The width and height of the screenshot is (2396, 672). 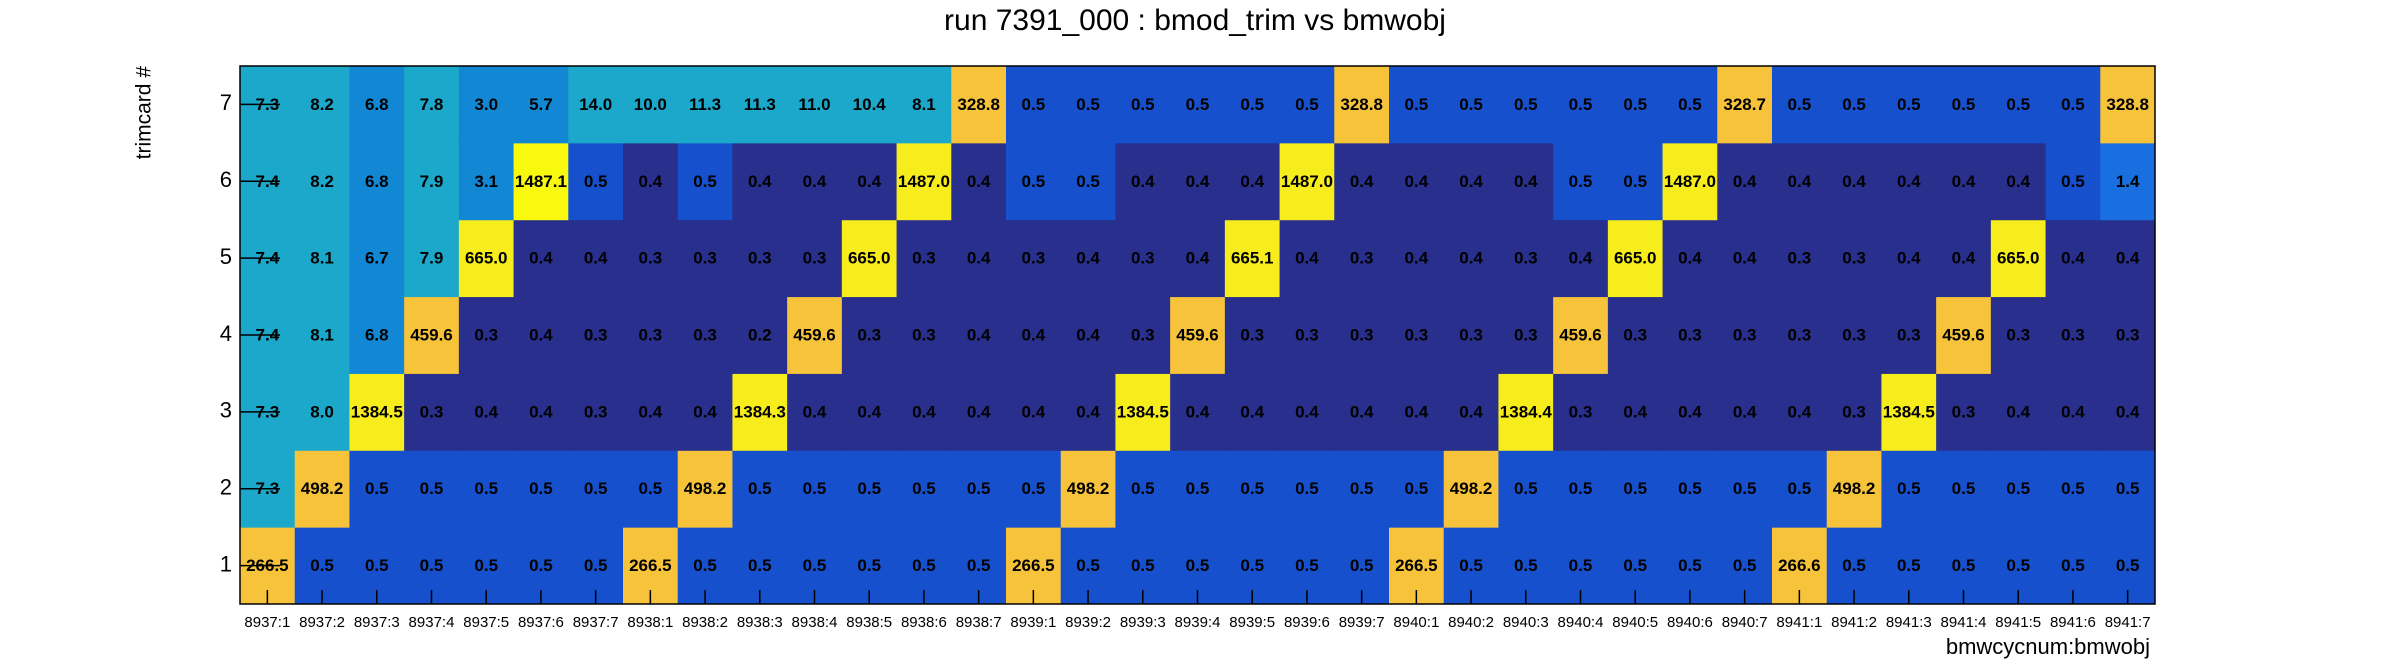 What do you see at coordinates (226, 256) in the screenshot?
I see `y-tick-label: 5` at bounding box center [226, 256].